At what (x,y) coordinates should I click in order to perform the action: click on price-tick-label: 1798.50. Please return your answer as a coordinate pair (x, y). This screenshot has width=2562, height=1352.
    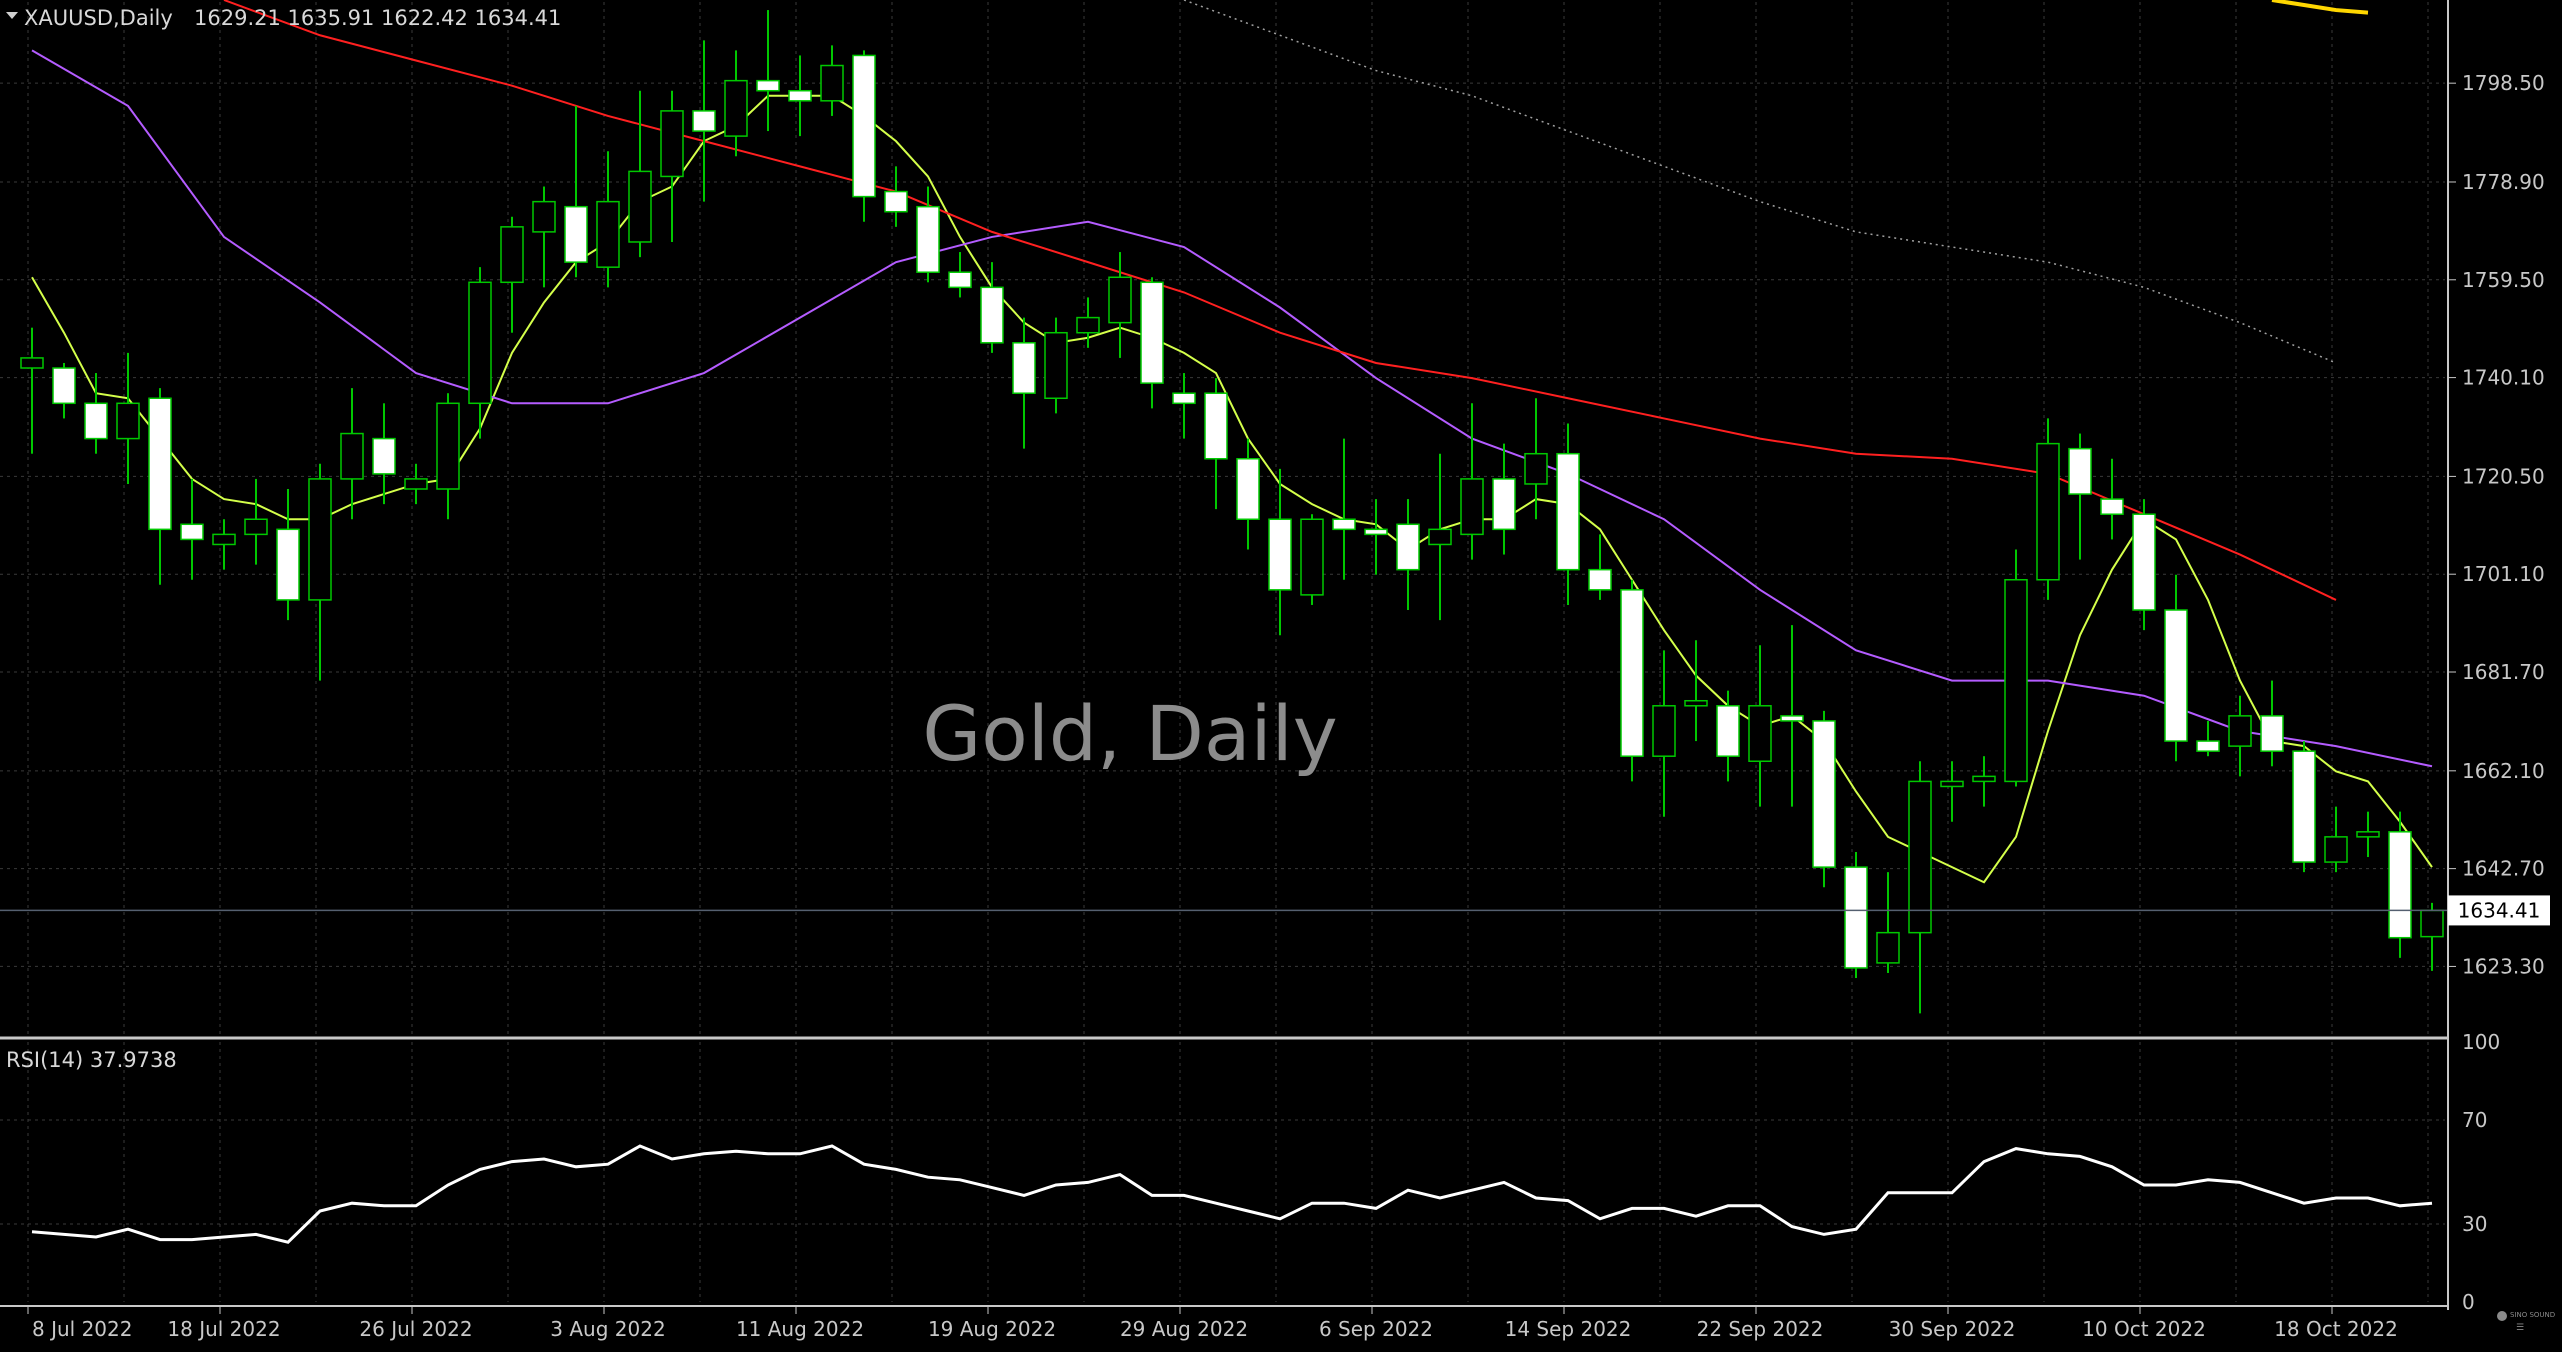
    Looking at the image, I should click on (2503, 83).